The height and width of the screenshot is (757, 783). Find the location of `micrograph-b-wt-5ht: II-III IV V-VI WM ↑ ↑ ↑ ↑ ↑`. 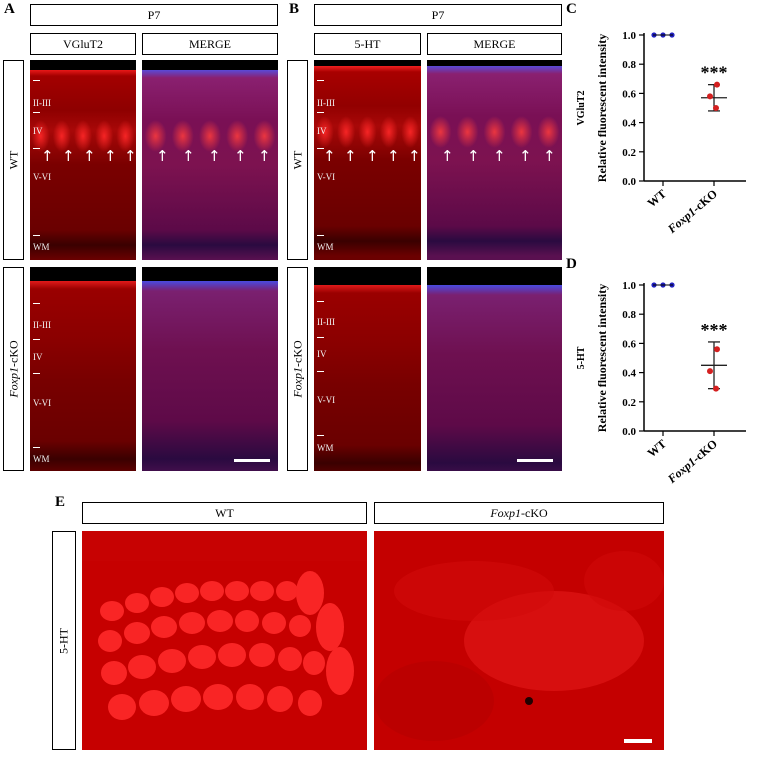

micrograph-b-wt-5ht: II-III IV V-VI WM ↑ ↑ ↑ ↑ ↑ is located at coordinates (367, 160).